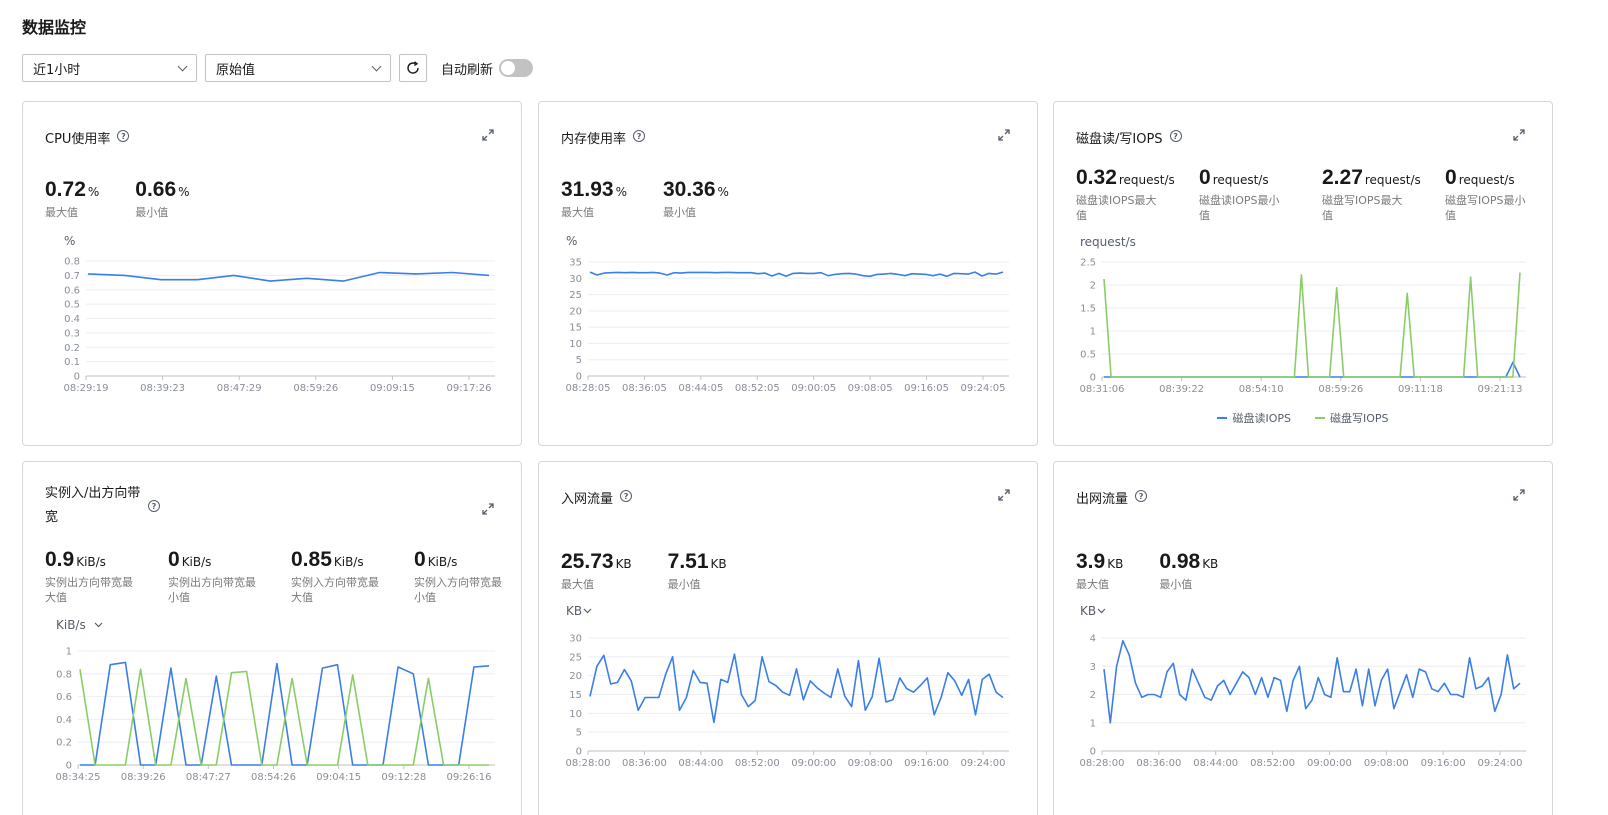 The height and width of the screenshot is (815, 1608). Describe the element at coordinates (594, 139) in the screenshot. I see `card-title-text: 内存使用率` at that location.